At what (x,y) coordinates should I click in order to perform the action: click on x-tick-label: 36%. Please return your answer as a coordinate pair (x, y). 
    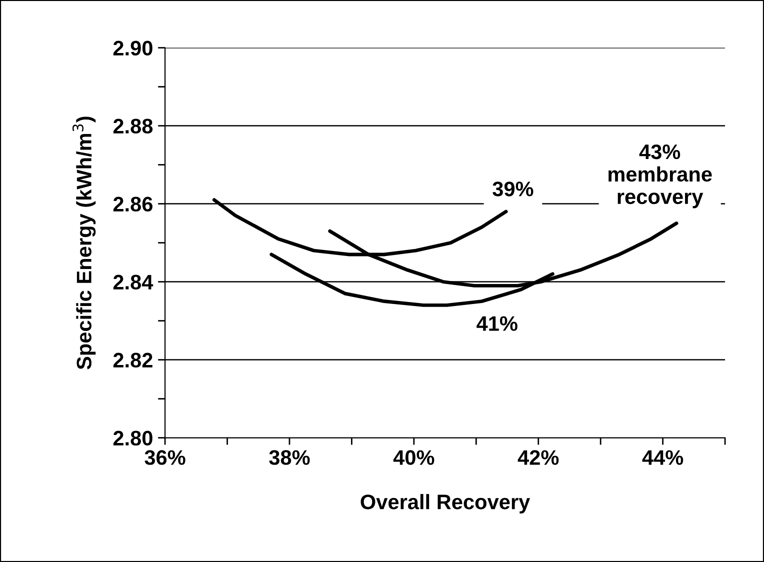
    Looking at the image, I should click on (165, 457).